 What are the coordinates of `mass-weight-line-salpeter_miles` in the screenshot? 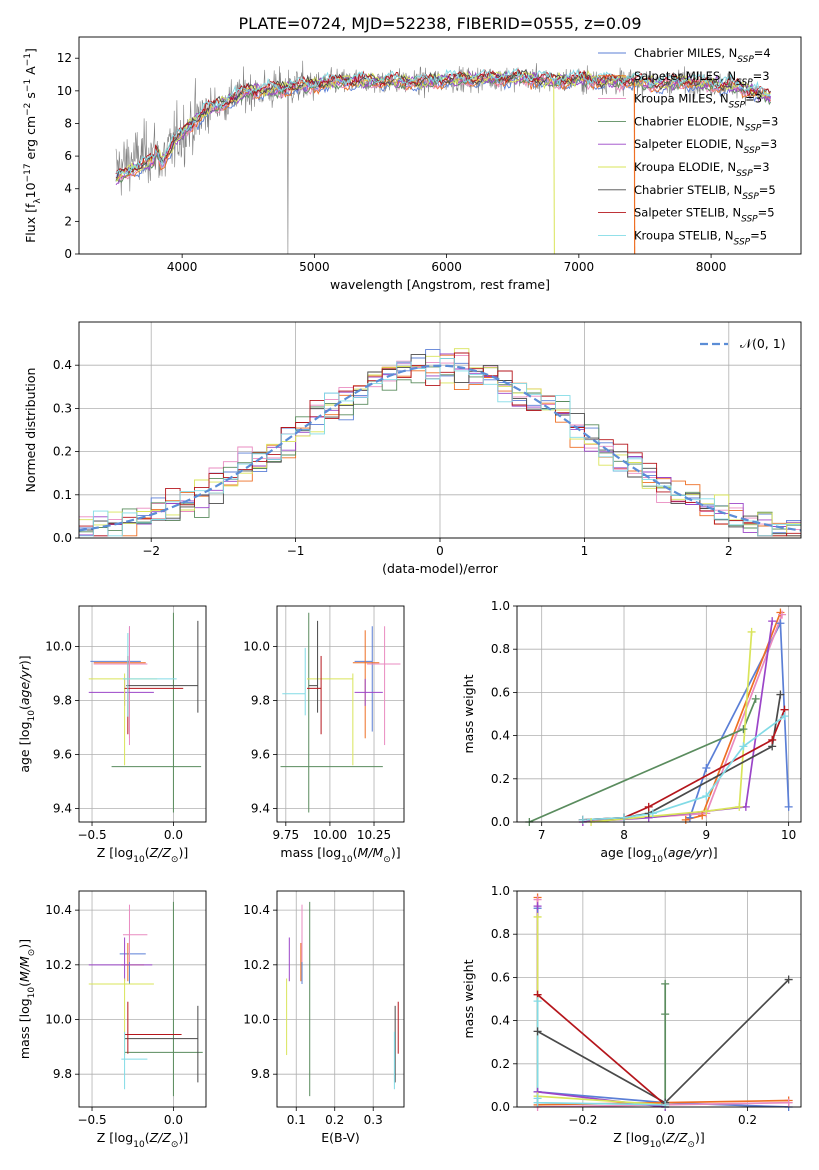 It's located at (662, 1001).